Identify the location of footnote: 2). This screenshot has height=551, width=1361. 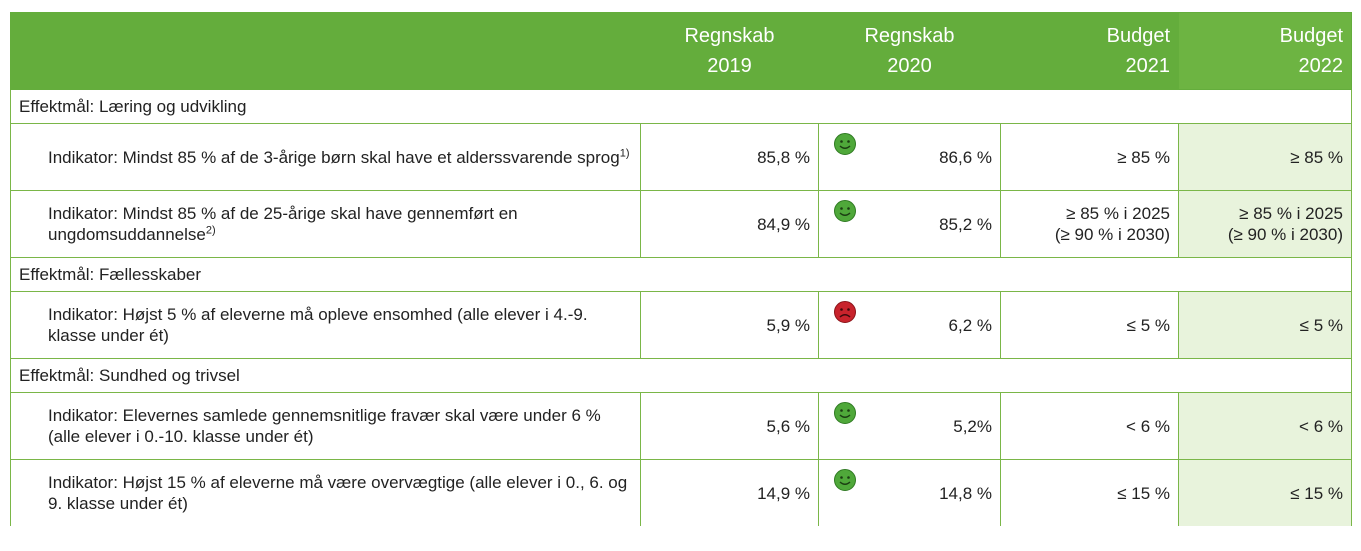
(210, 230).